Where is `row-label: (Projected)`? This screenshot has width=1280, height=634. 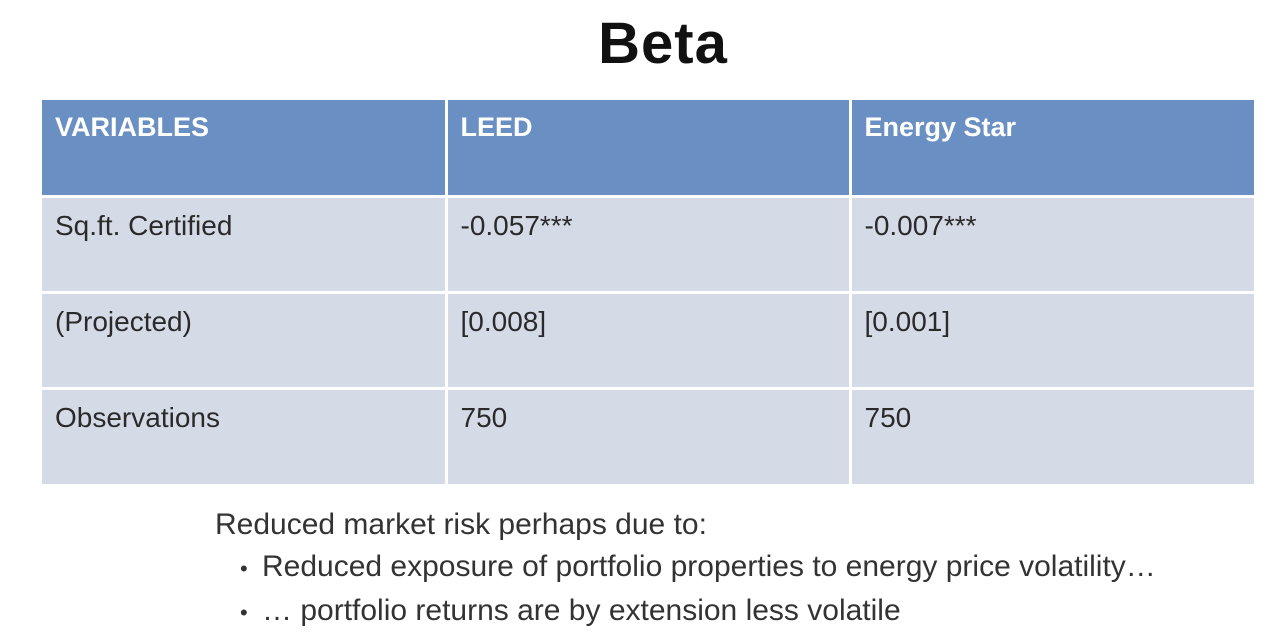
row-label: (Projected) is located at coordinates (245, 341).